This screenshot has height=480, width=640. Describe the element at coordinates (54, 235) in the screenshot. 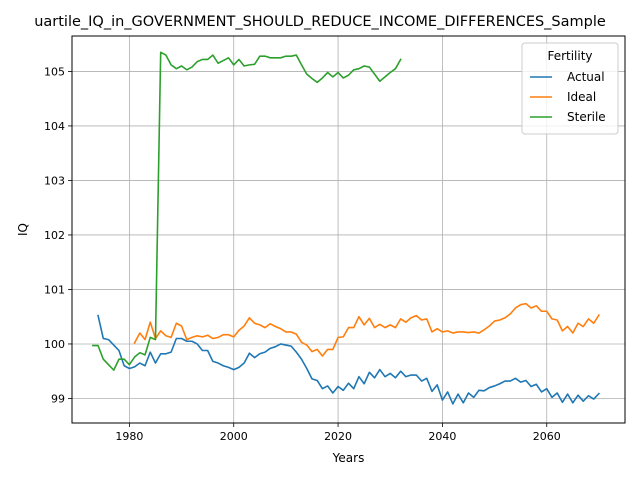

I see `y-tick-label: 102` at that location.